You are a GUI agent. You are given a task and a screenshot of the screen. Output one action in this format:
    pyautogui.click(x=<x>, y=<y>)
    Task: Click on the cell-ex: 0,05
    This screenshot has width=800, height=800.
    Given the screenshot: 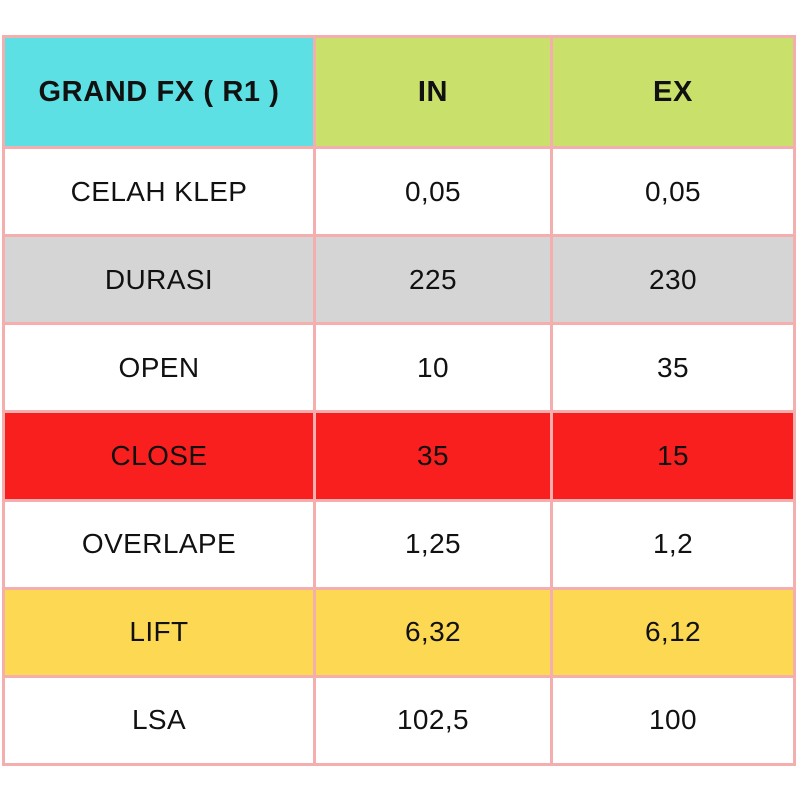 What is the action you would take?
    pyautogui.click(x=673, y=191)
    